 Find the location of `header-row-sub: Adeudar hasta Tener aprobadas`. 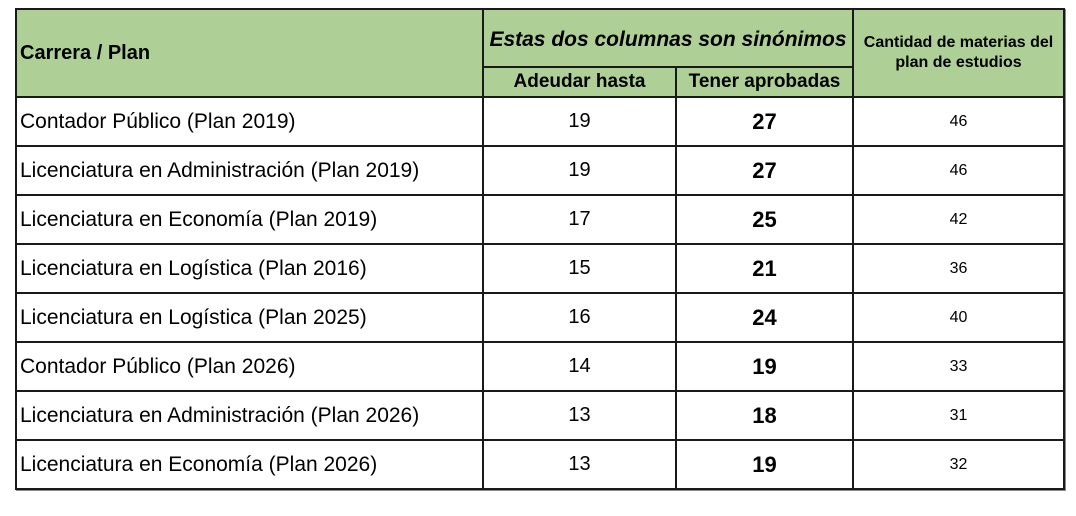

header-row-sub: Adeudar hasta Tener aprobadas is located at coordinates (540, 82).